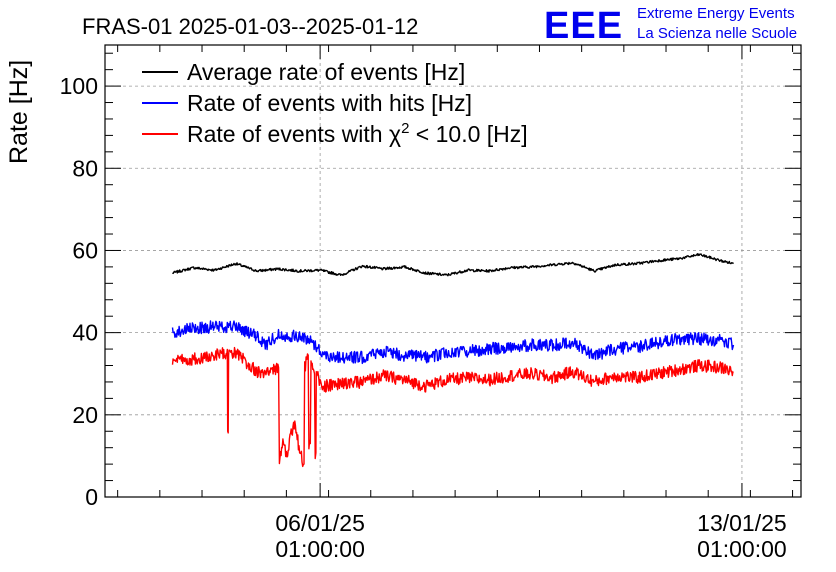  I want to click on x-tick-date: 06/01/25, so click(320, 523).